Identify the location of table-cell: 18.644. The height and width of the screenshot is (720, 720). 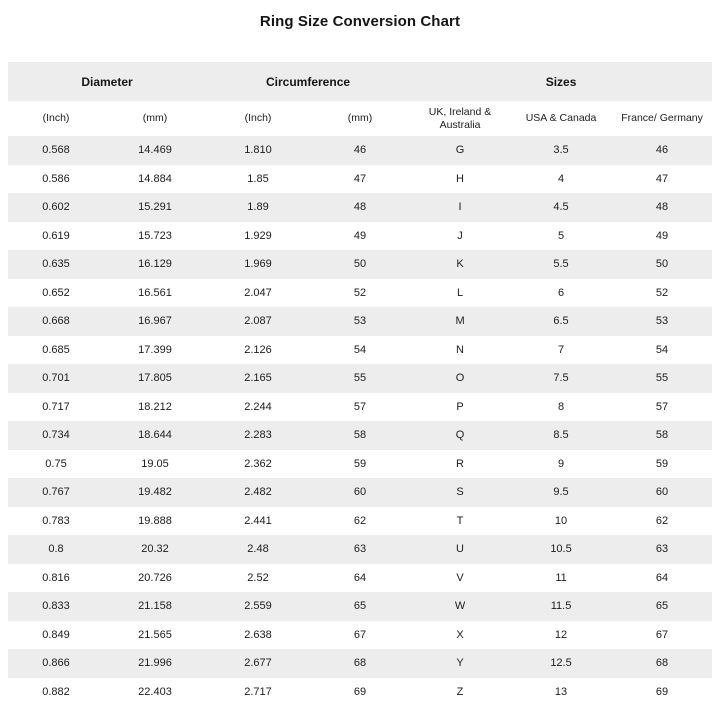
(155, 435).